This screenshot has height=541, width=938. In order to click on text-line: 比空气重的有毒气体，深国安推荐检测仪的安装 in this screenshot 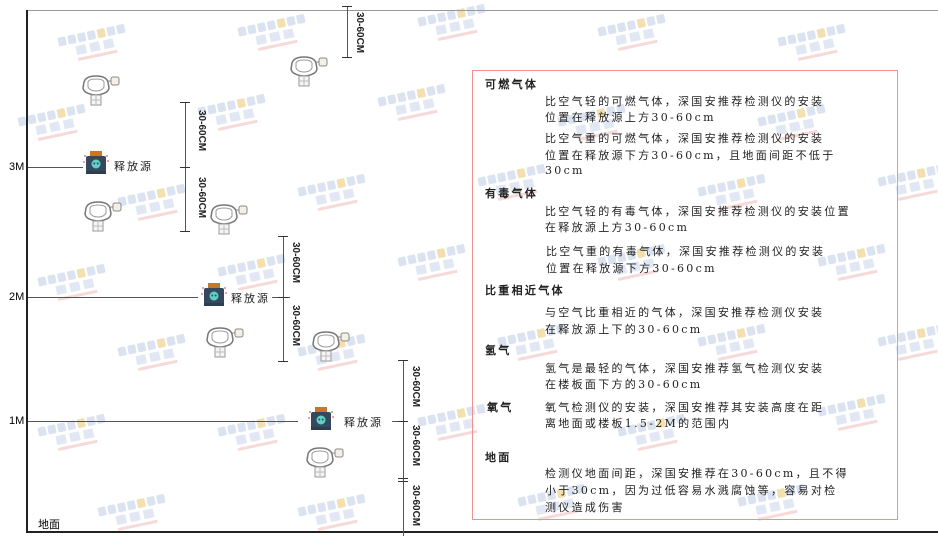, I will do `click(686, 251)`.